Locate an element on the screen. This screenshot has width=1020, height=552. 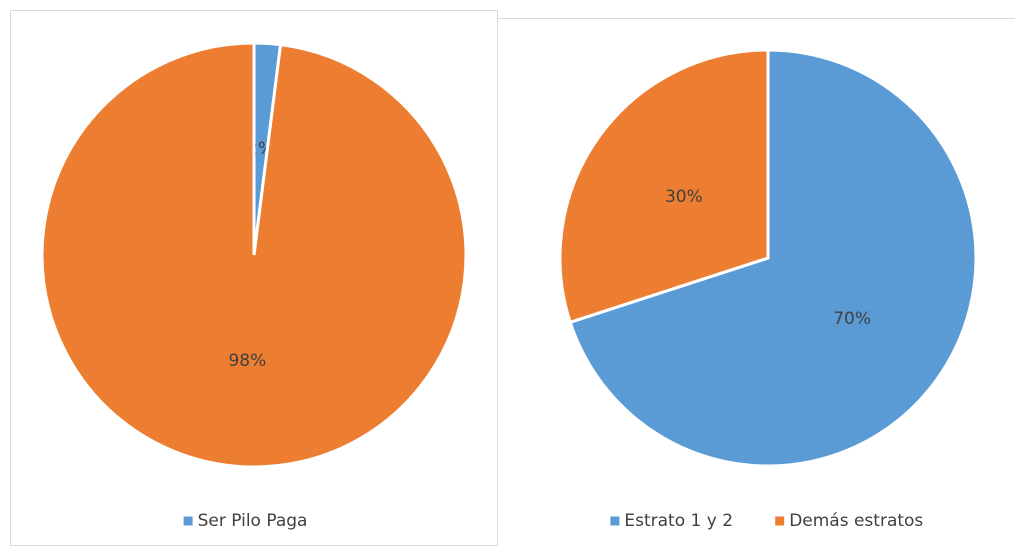
legend-label: Estrato 1 y 2 is located at coordinates (678, 521).